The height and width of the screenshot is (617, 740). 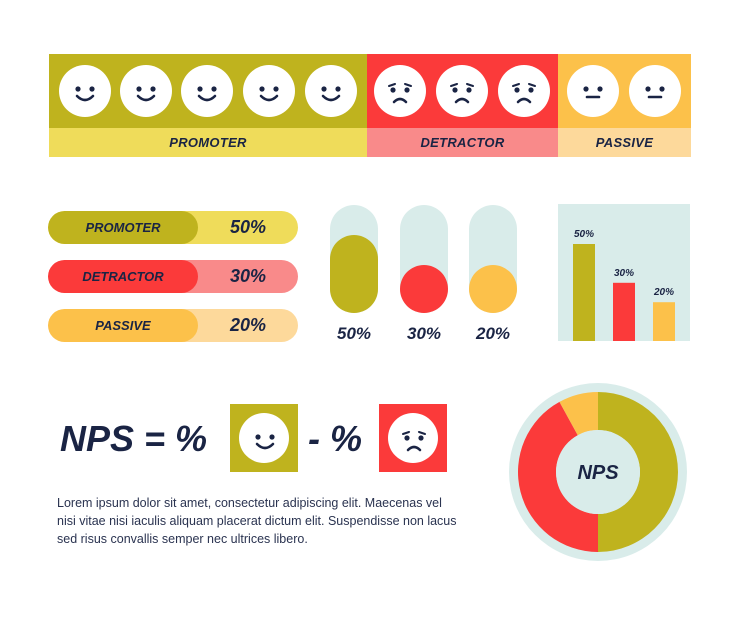 I want to click on passive-tank-fill, so click(x=493, y=289).